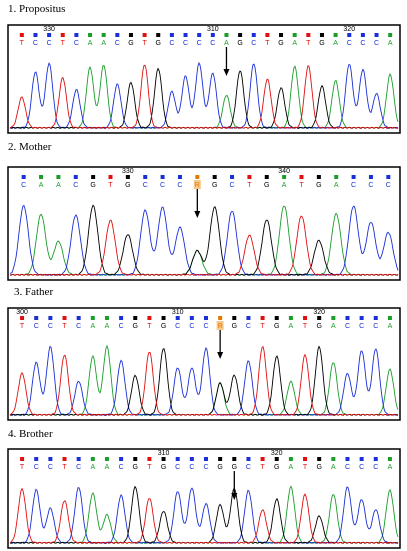 The height and width of the screenshot is (551, 407). I want to click on base-call: R, so click(197, 185).